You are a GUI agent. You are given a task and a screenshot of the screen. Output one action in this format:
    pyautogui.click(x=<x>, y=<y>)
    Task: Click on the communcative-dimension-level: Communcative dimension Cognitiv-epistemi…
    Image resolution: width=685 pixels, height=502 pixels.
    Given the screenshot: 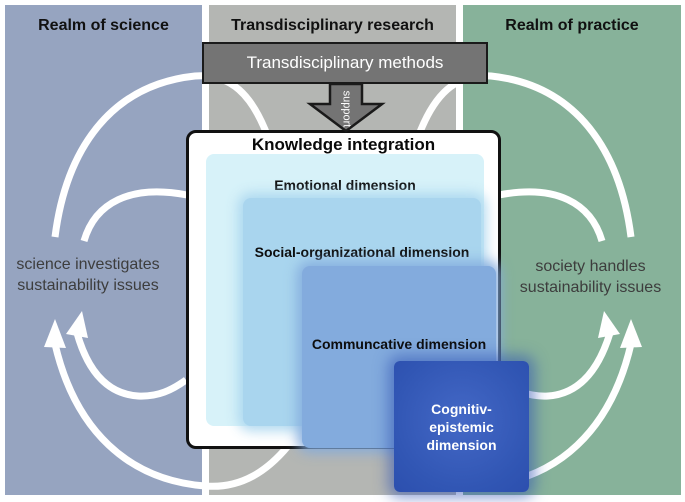 What is the action you would take?
    pyautogui.click(x=415, y=379)
    